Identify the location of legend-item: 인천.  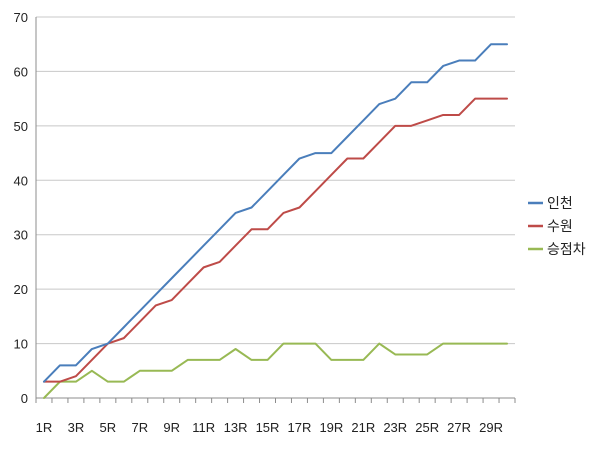
(550, 204).